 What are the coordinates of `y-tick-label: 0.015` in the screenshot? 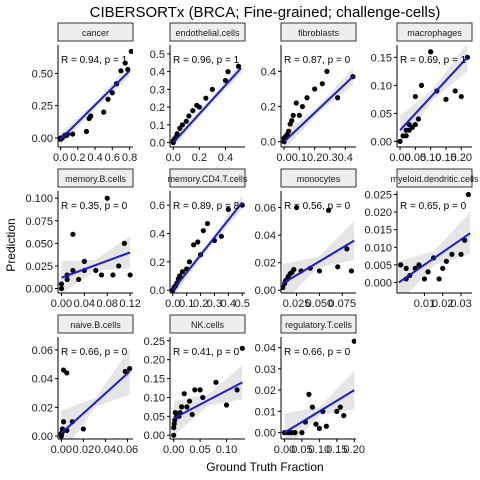 It's located at (378, 231).